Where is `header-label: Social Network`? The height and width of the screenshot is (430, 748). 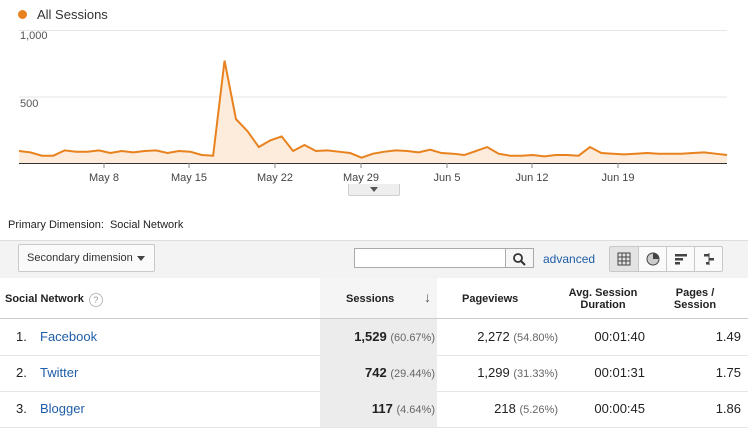 header-label: Social Network is located at coordinates (44, 299).